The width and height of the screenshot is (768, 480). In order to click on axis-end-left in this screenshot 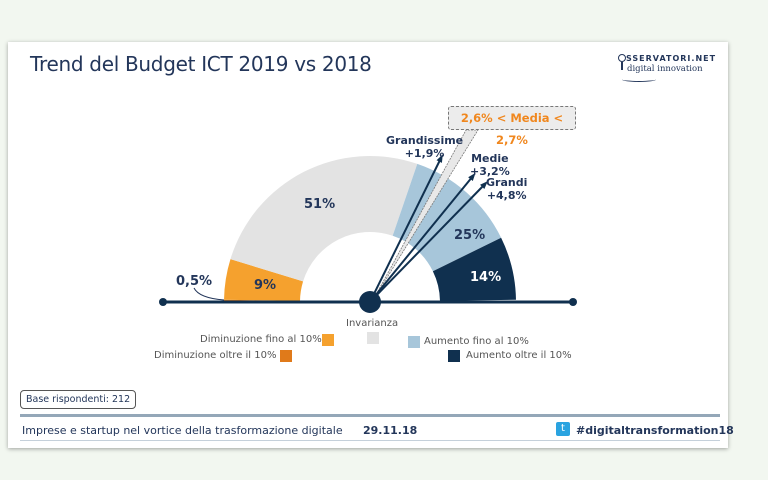, I will do `click(163, 302)`.